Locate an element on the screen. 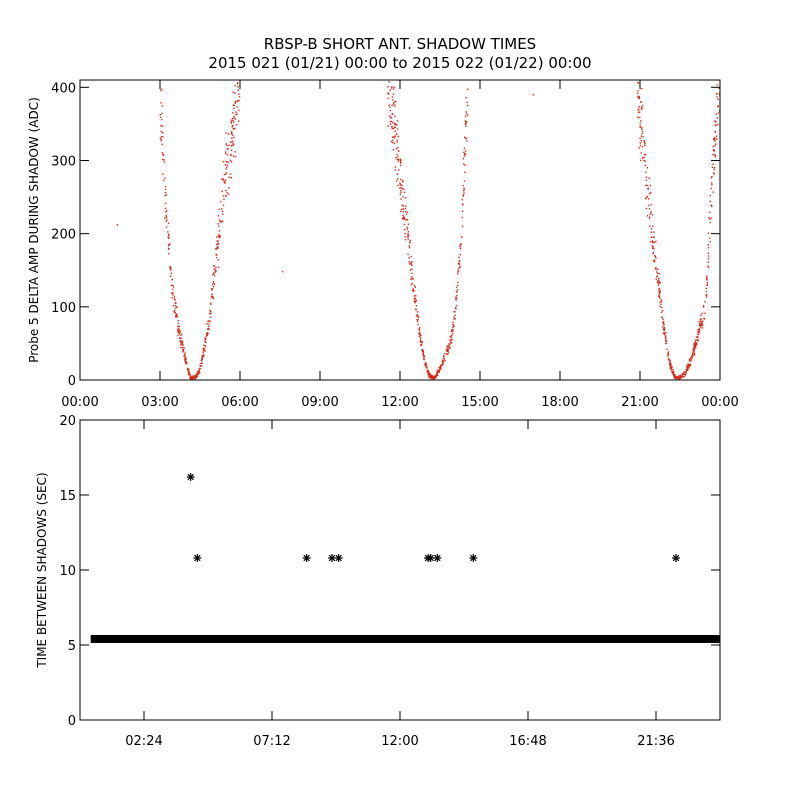  bottom-data-point is located at coordinates (676, 558).